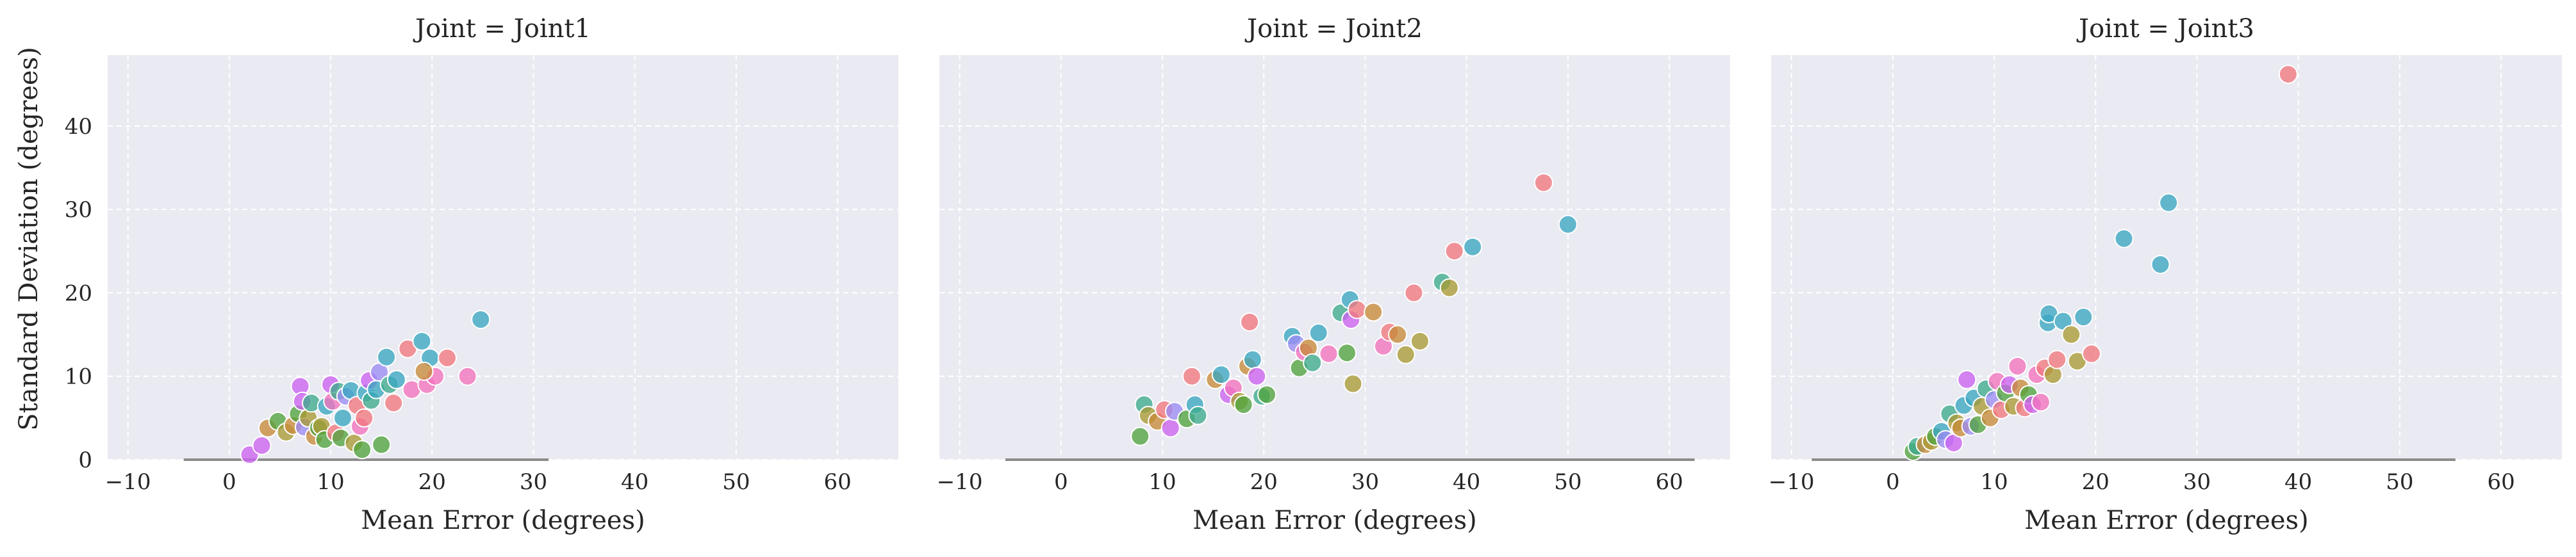 The width and height of the screenshot is (2576, 557). Describe the element at coordinates (85, 460) in the screenshot. I see `y-tick-label: 0` at that location.